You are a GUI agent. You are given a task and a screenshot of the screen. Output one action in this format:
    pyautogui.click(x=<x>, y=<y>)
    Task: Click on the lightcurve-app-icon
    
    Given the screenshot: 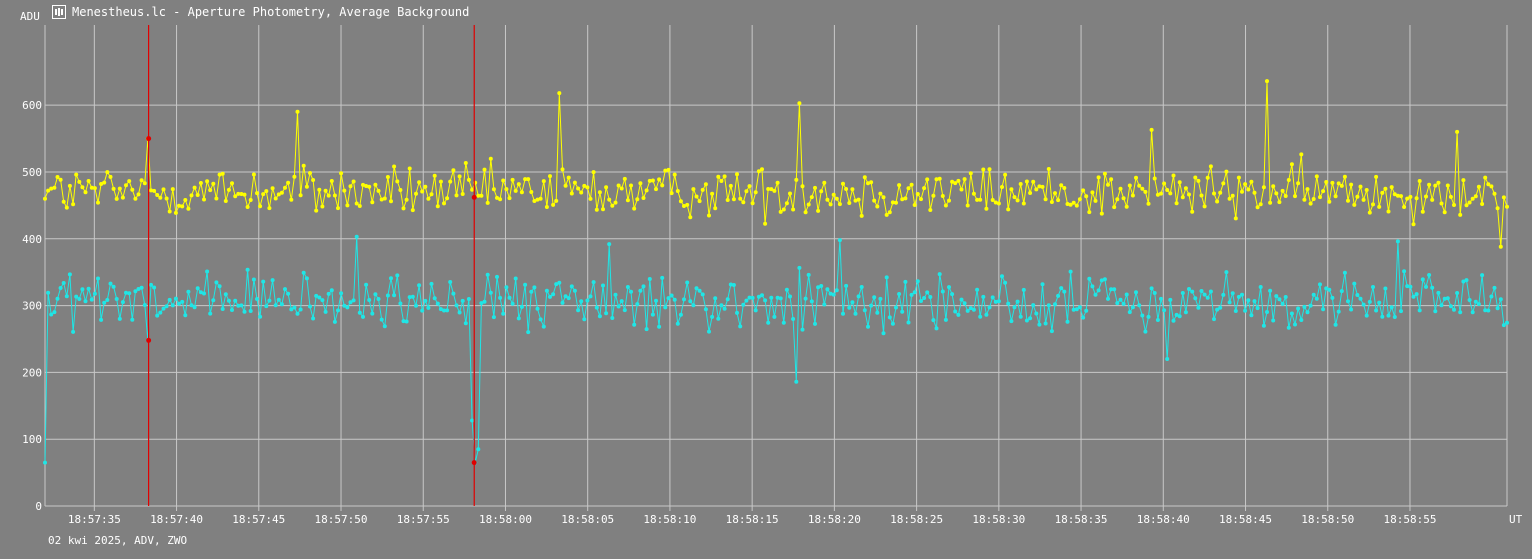 What is the action you would take?
    pyautogui.click(x=59, y=12)
    